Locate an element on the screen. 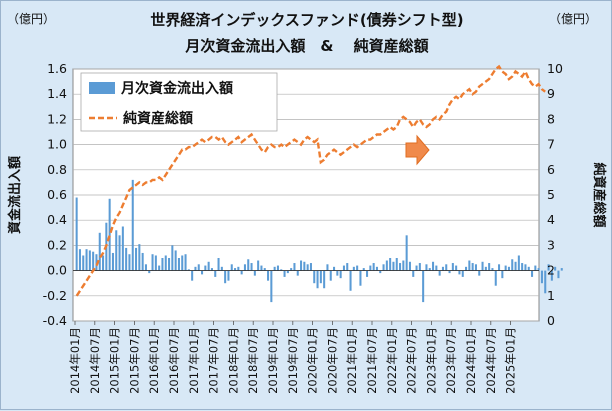 The height and width of the screenshot is (411, 612). x-tick-label: 2025年01月 is located at coordinates (511, 360).